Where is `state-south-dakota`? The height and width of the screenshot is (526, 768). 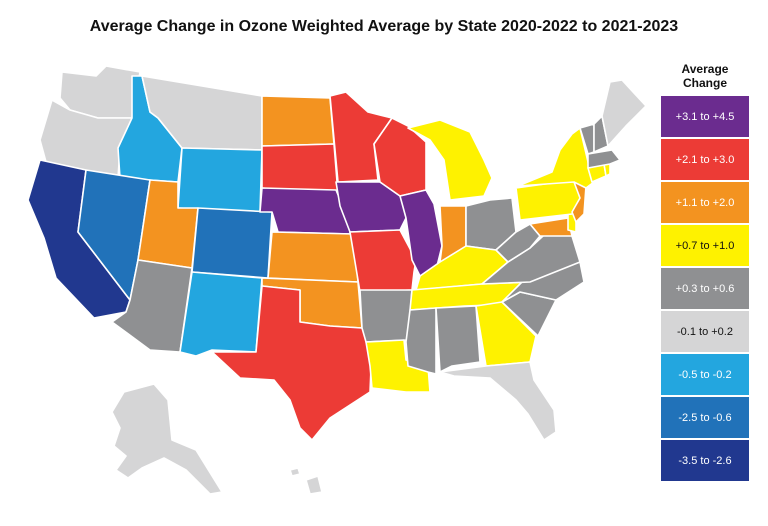
state-south-dakota is located at coordinates (300, 169).